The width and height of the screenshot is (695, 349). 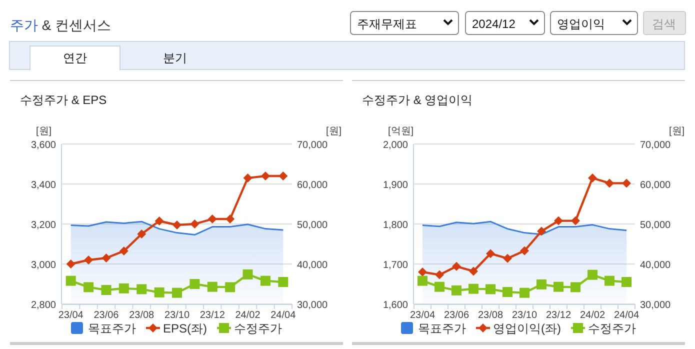 I want to click on legend-label: EPS(좌), so click(x=185, y=329).